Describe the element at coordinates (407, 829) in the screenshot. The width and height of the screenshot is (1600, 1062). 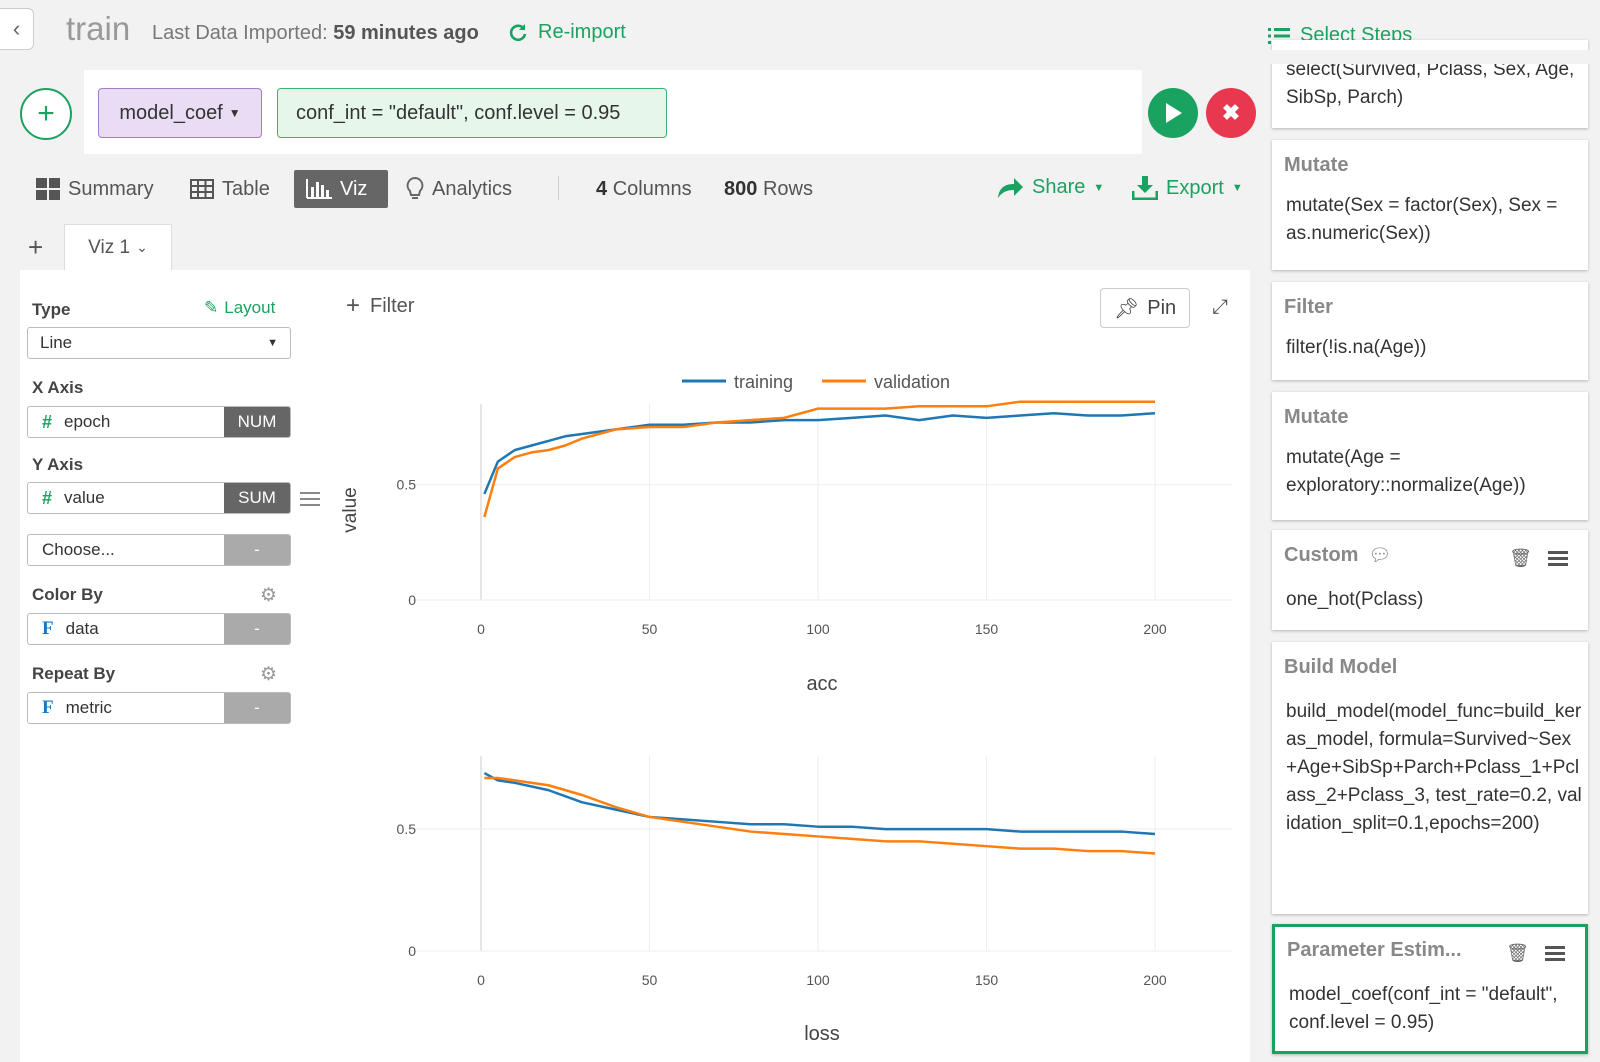
I see `y-tick-label: 0.5` at that location.